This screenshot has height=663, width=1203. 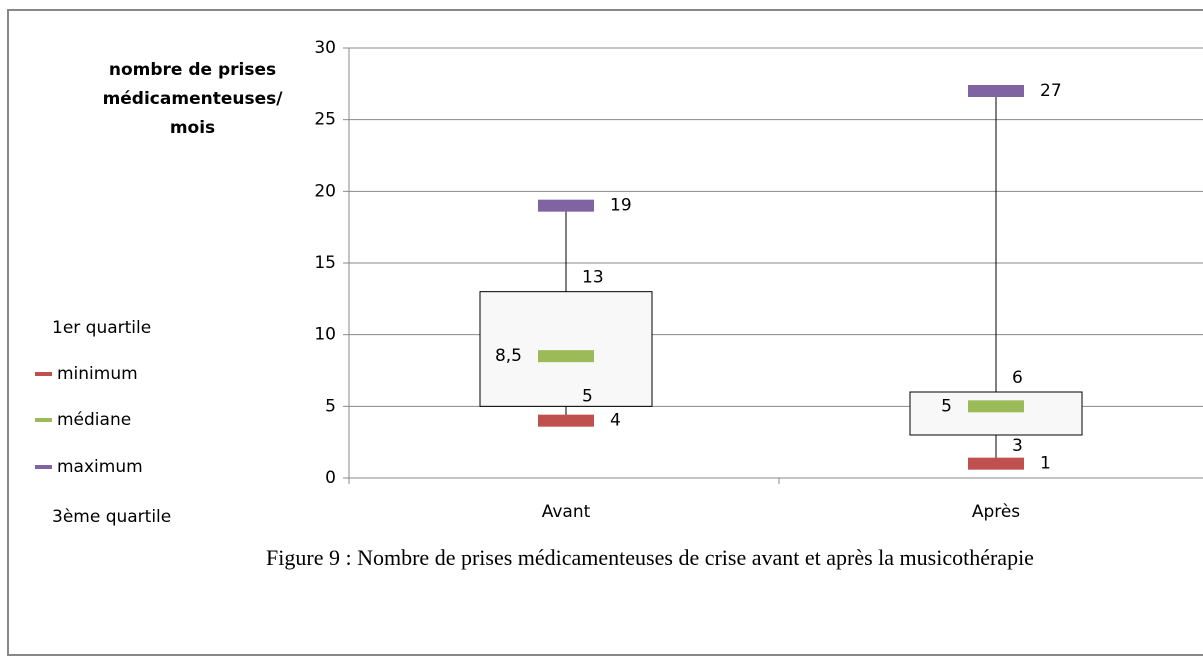 What do you see at coordinates (1017, 378) in the screenshot?
I see `q3-label: 6` at bounding box center [1017, 378].